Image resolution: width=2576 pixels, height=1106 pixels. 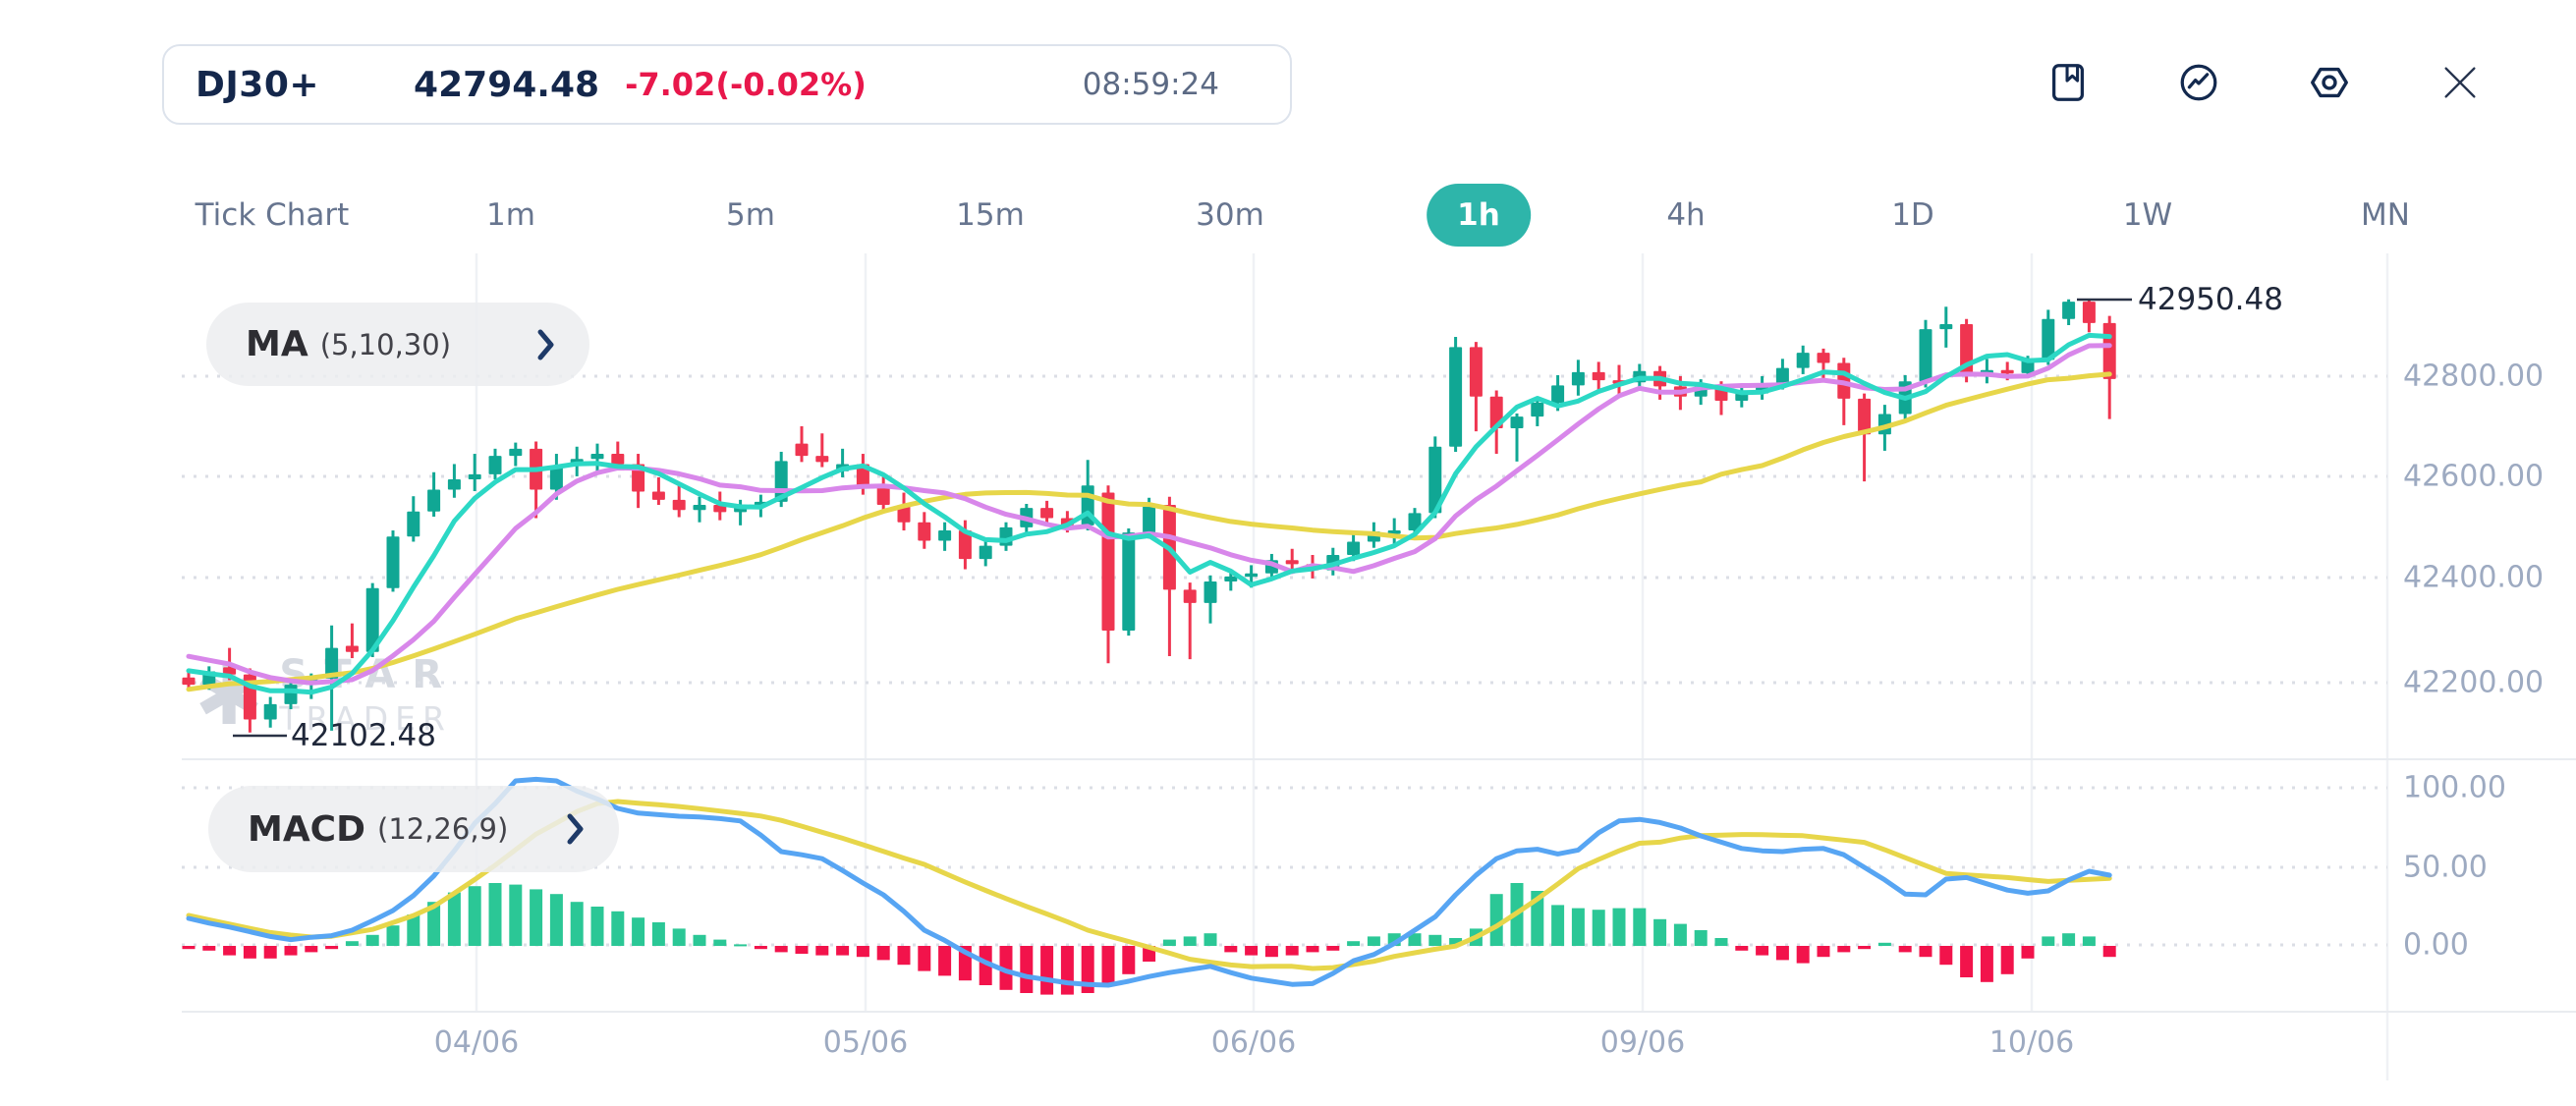 What do you see at coordinates (2210, 299) in the screenshot?
I see `high-price-label: 42950.48` at bounding box center [2210, 299].